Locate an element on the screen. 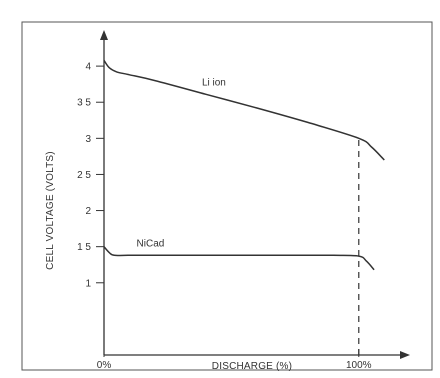 The width and height of the screenshot is (440, 378). y-tick-label: 3 is located at coordinates (88, 139).